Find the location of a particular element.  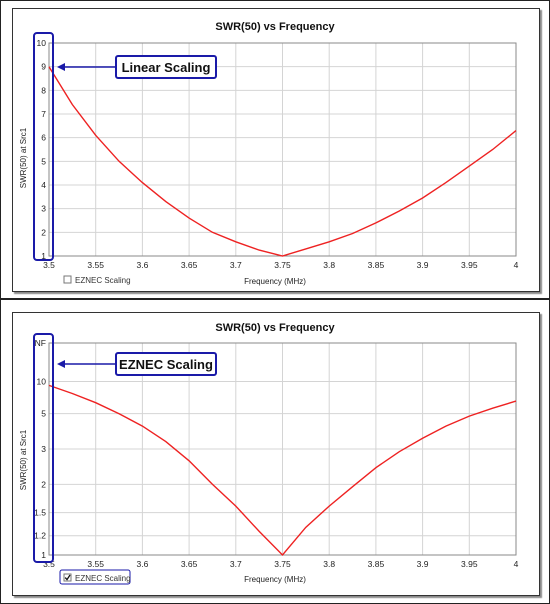

y-tick-label: 7 is located at coordinates (43, 114).